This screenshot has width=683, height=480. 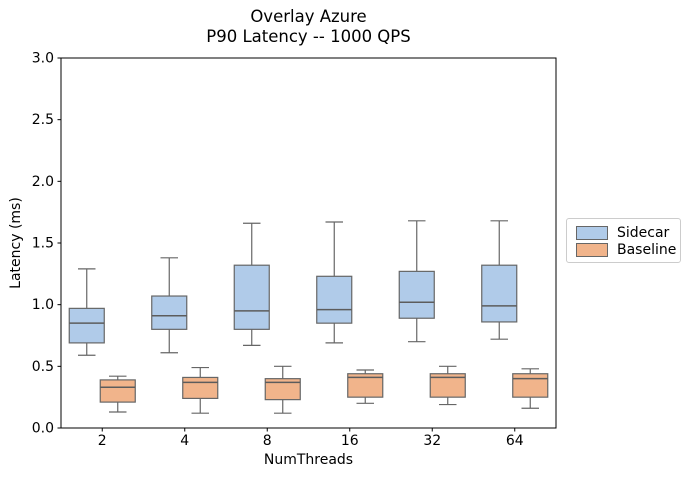 I want to click on legend-label-baseline: Baseline, so click(x=647, y=249).